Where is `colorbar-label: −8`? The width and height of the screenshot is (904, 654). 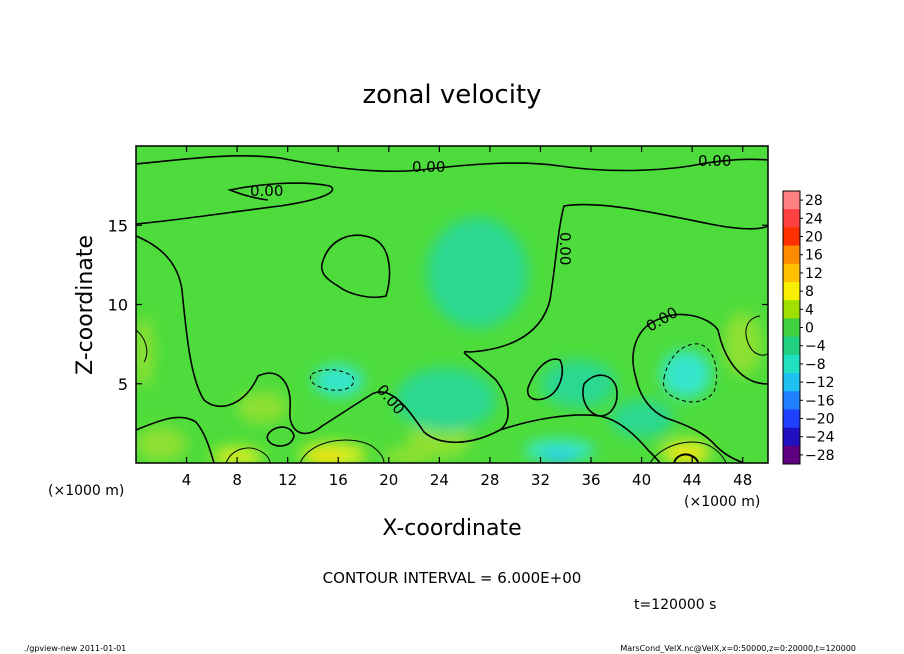
colorbar-label: −8 is located at coordinates (815, 365).